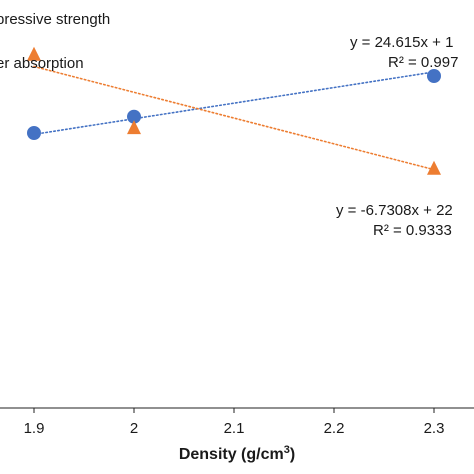  Describe the element at coordinates (34, 428) in the screenshot. I see `x-tick-label: 1.9` at that location.